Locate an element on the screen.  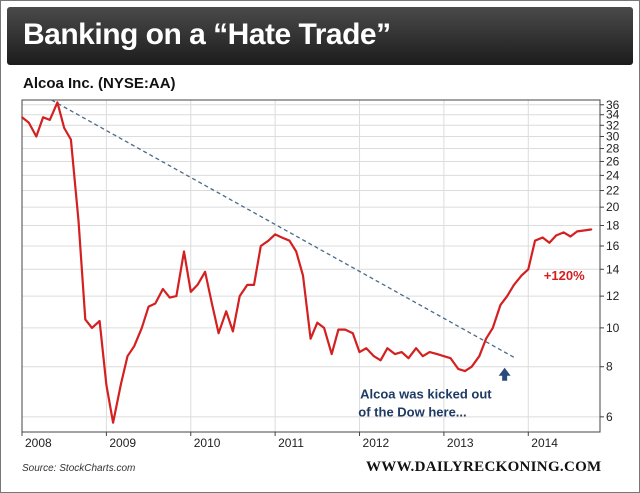
x-tick-label: 2009 is located at coordinates (122, 443).